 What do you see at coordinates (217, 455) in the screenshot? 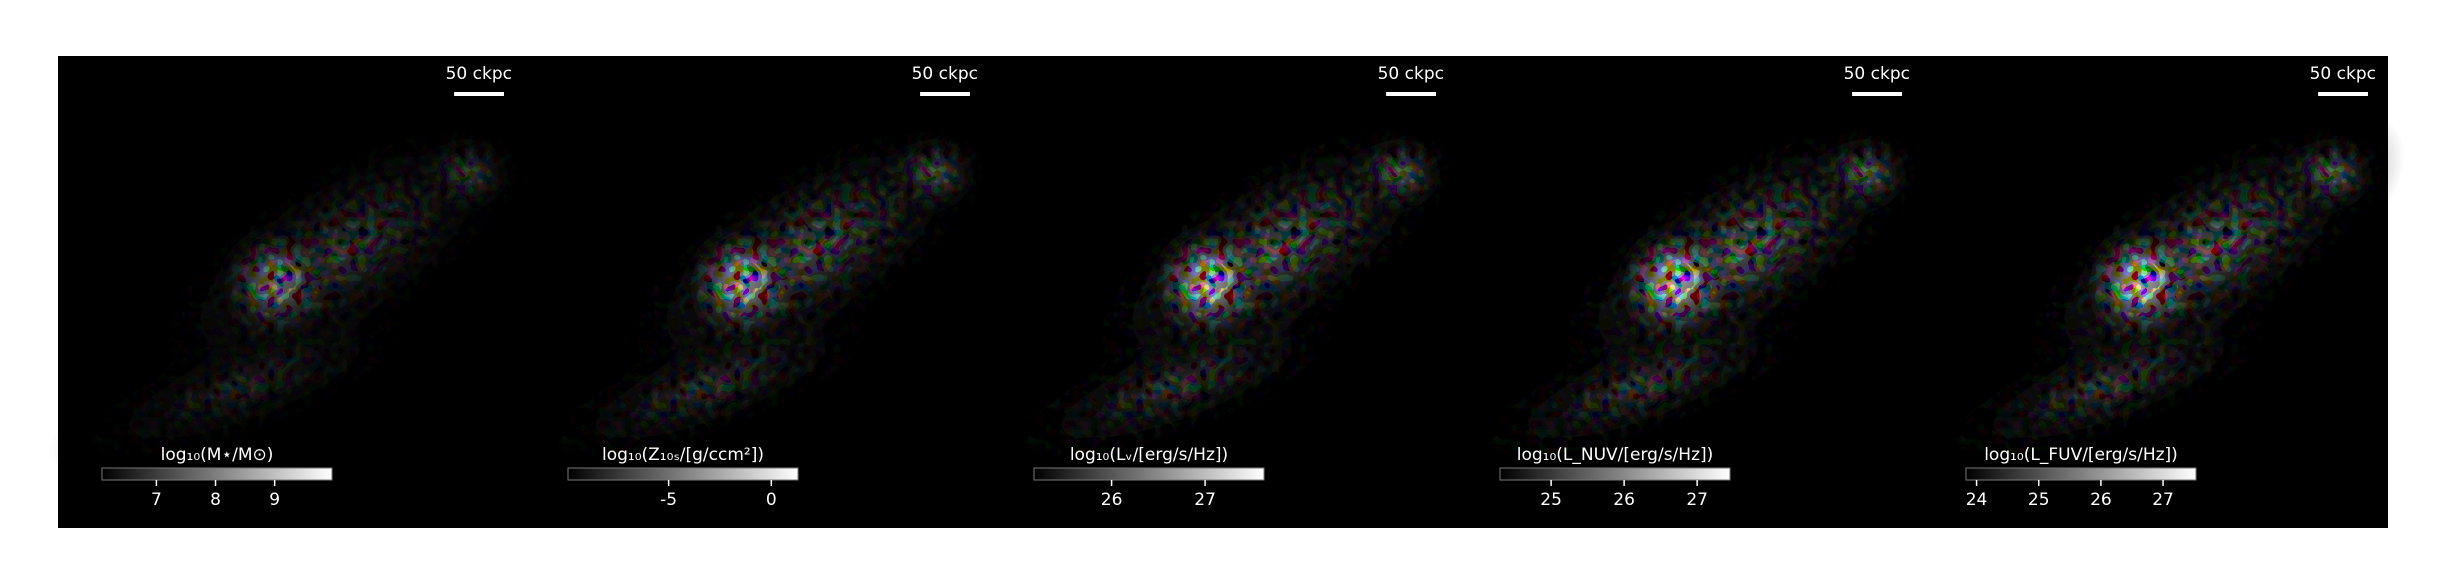
I see `colorbar-label: log₁₀(M⋆/M⊙)` at bounding box center [217, 455].